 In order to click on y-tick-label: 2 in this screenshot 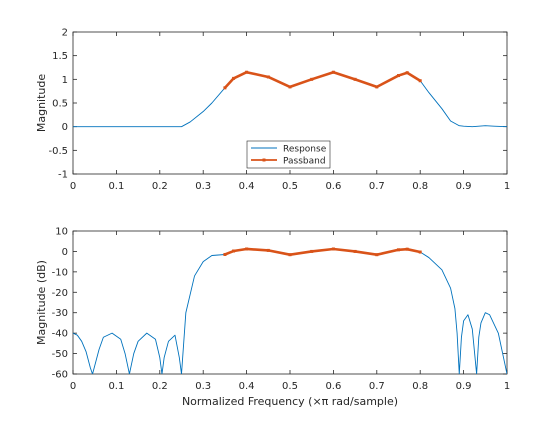, I will do `click(65, 33)`.